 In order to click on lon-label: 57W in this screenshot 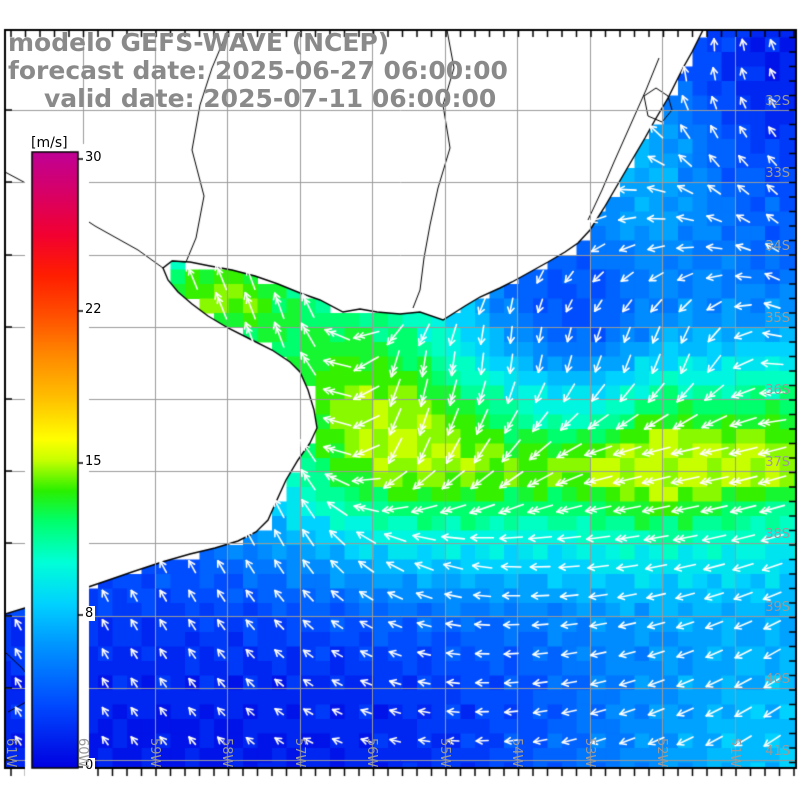, I will do `click(299, 753)`.